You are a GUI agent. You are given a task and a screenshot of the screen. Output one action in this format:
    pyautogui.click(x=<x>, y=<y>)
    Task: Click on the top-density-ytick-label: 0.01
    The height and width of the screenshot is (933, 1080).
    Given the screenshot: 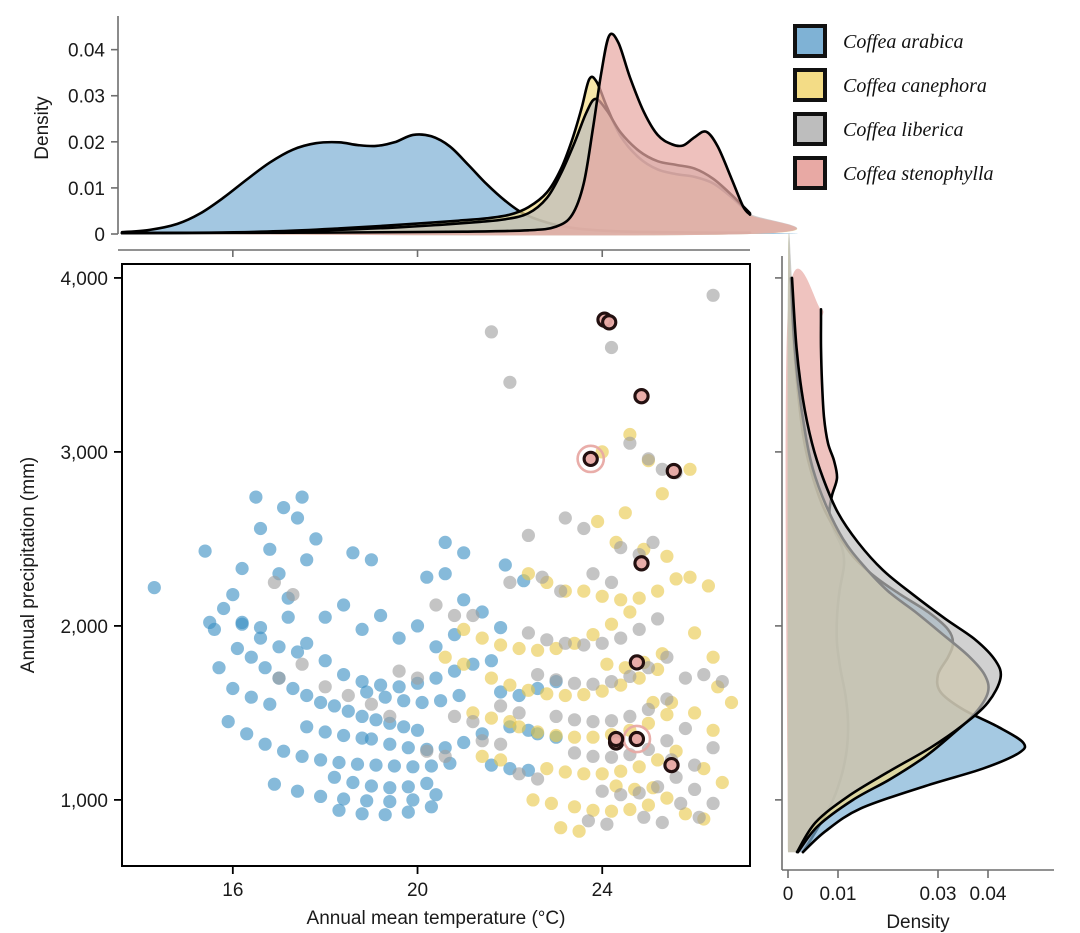 What is the action you would take?
    pyautogui.click(x=86, y=189)
    